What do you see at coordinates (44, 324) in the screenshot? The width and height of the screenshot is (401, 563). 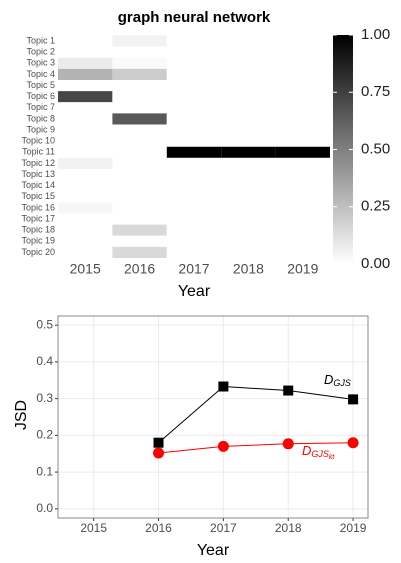 I see `y-tick-label: 0.5` at bounding box center [44, 324].